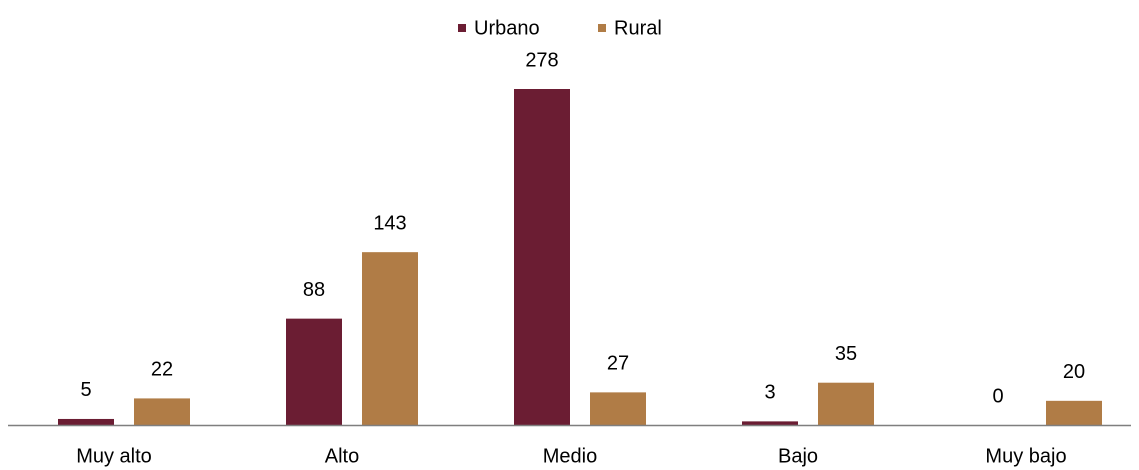  Describe the element at coordinates (1074, 372) in the screenshot. I see `value-label: 20` at that location.